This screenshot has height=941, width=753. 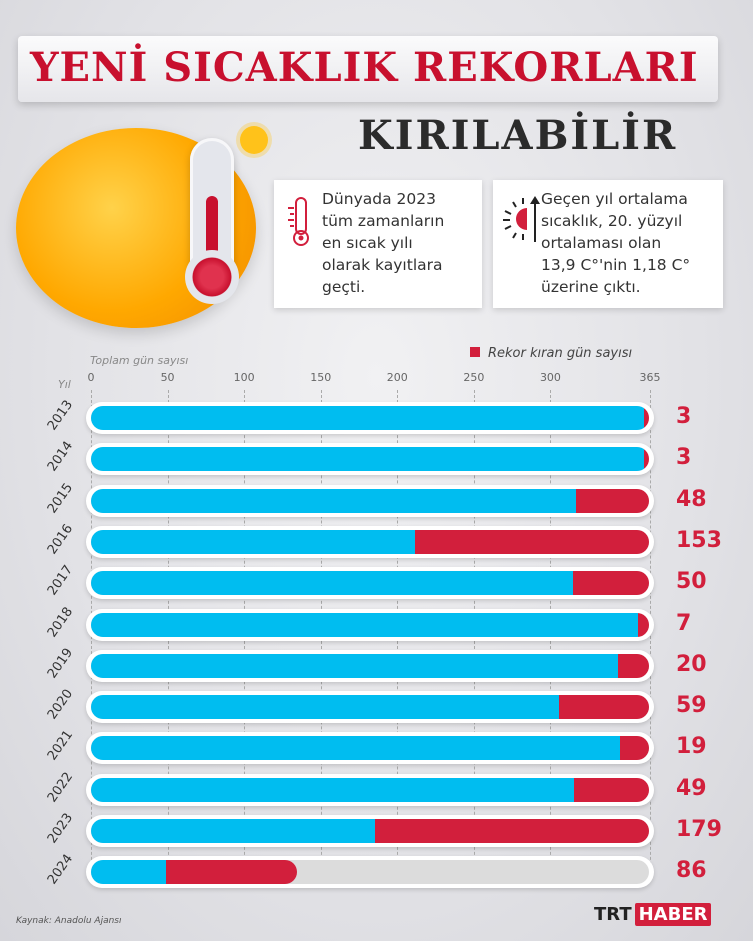 I want to click on year-label: 2021, so click(x=60, y=746).